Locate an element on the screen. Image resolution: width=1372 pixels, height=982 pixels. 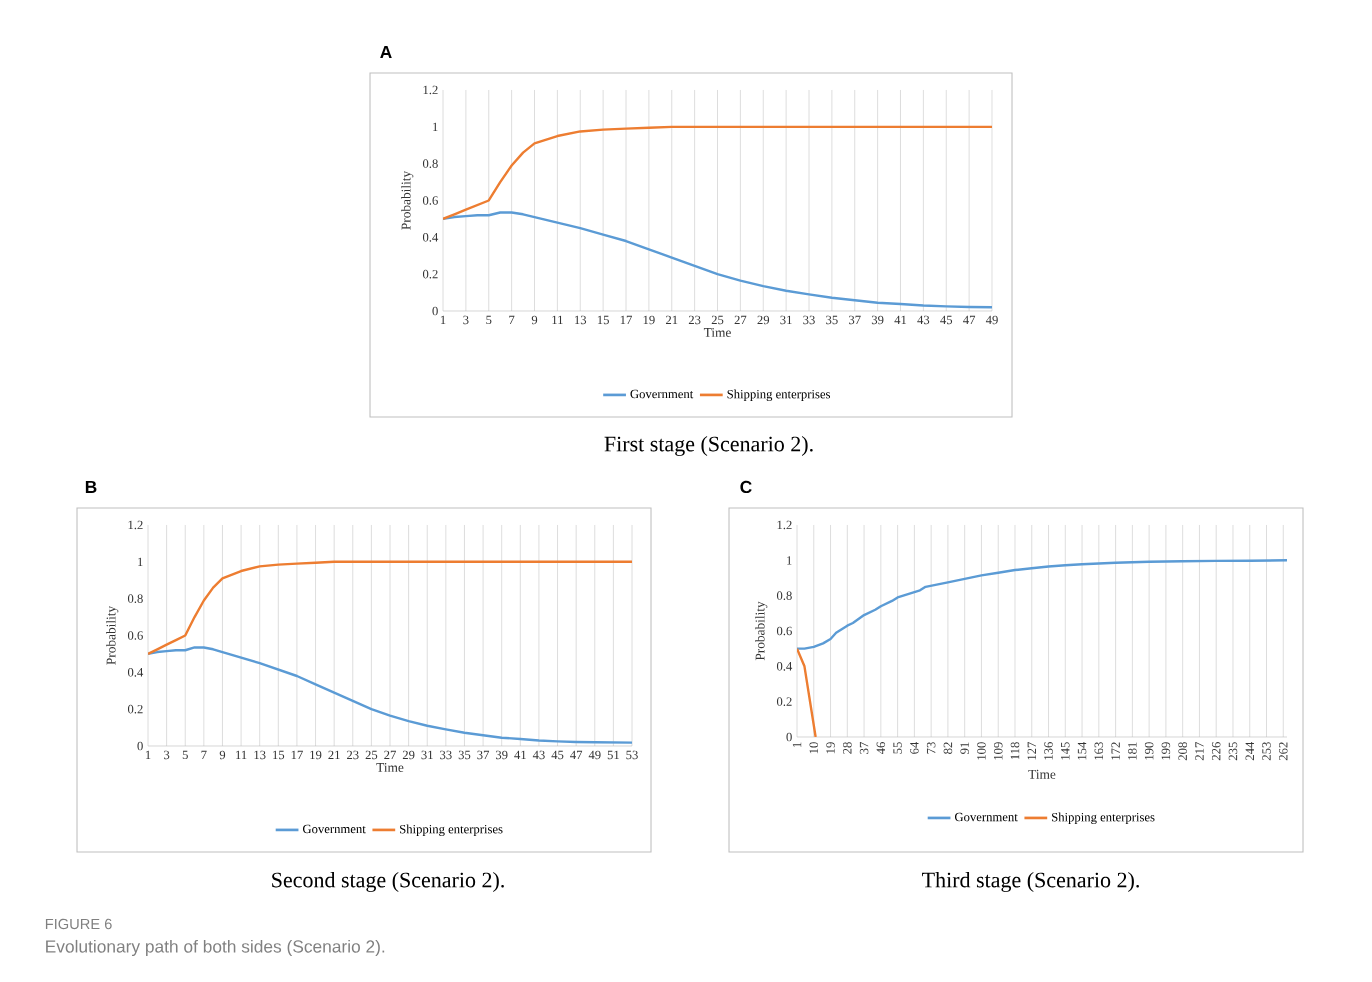
x-tick-label: 262 is located at coordinates (1283, 751).